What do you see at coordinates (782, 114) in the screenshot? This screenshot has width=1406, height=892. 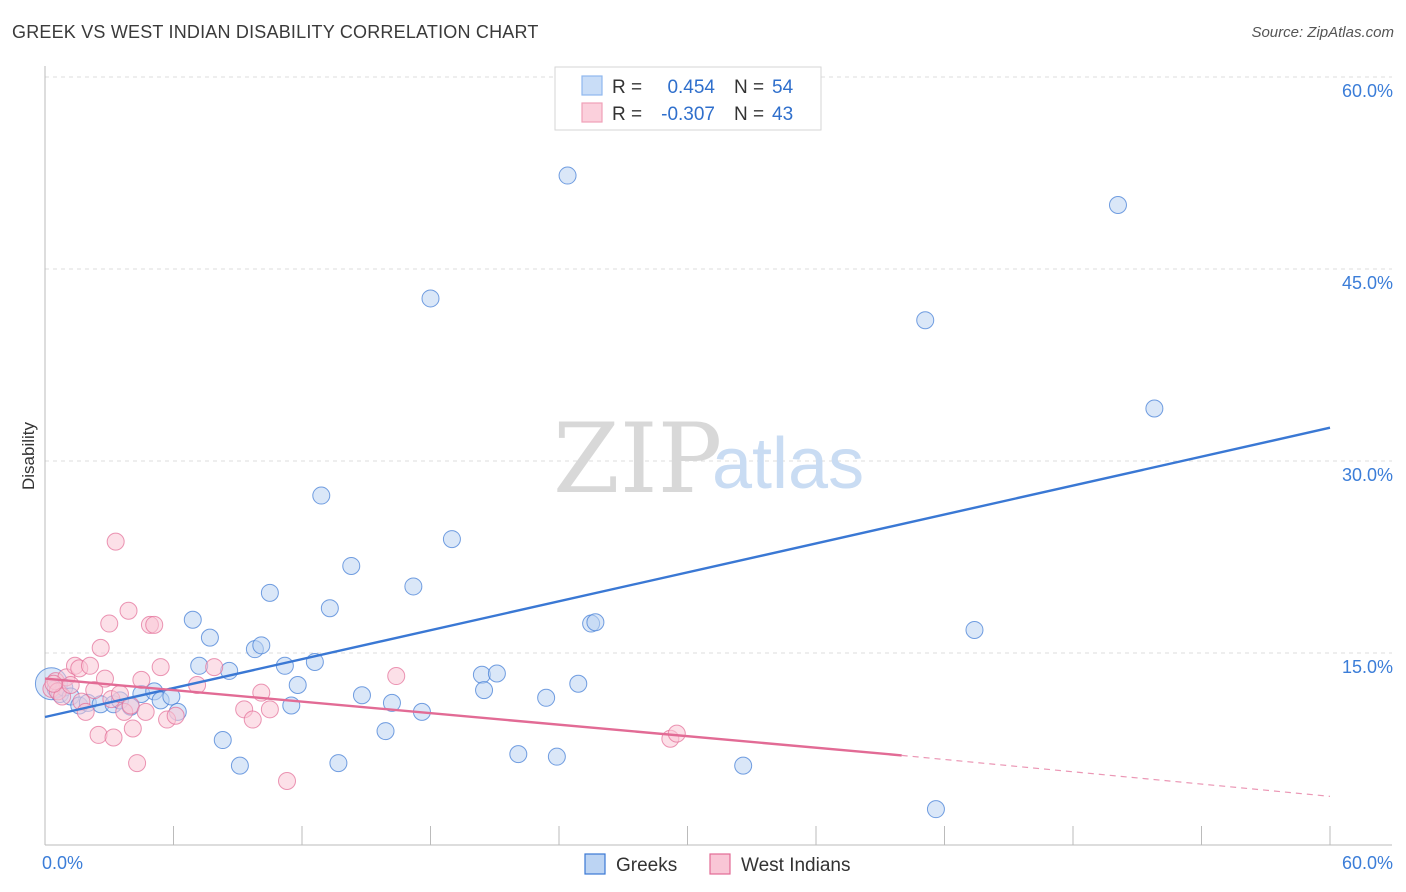 I see `legend-n-value: 43` at bounding box center [782, 114].